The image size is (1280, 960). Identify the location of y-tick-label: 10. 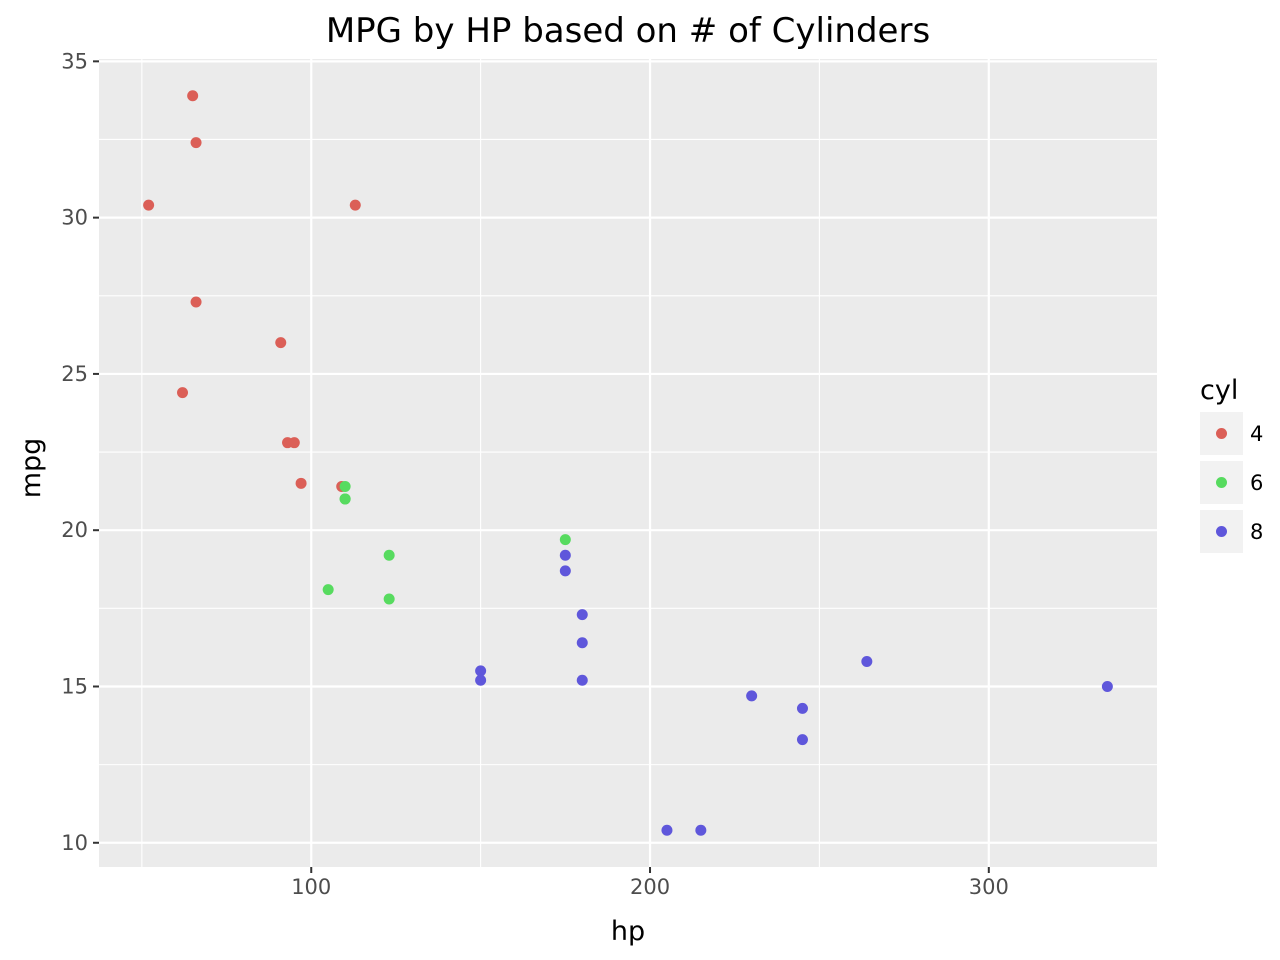
(74, 843).